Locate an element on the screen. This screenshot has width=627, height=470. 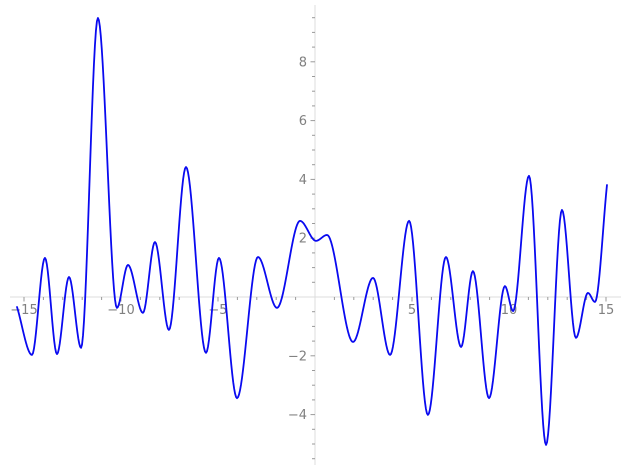
x-tick-label: −10 is located at coordinates (120, 310).